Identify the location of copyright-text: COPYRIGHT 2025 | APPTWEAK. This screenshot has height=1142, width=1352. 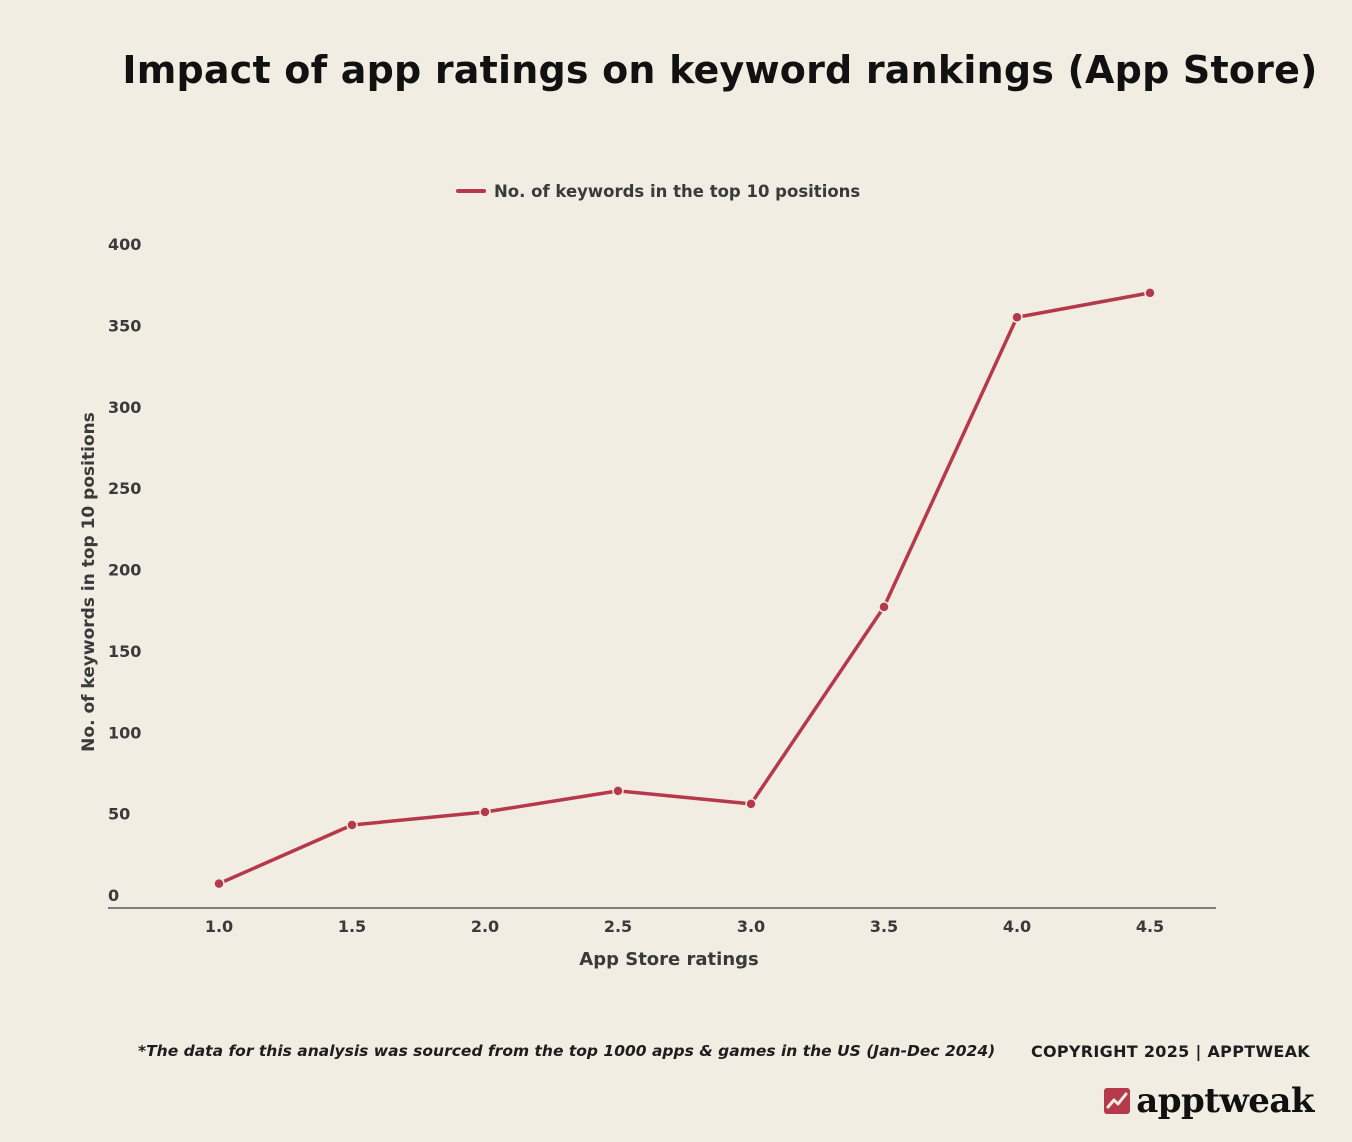
(1170, 1051).